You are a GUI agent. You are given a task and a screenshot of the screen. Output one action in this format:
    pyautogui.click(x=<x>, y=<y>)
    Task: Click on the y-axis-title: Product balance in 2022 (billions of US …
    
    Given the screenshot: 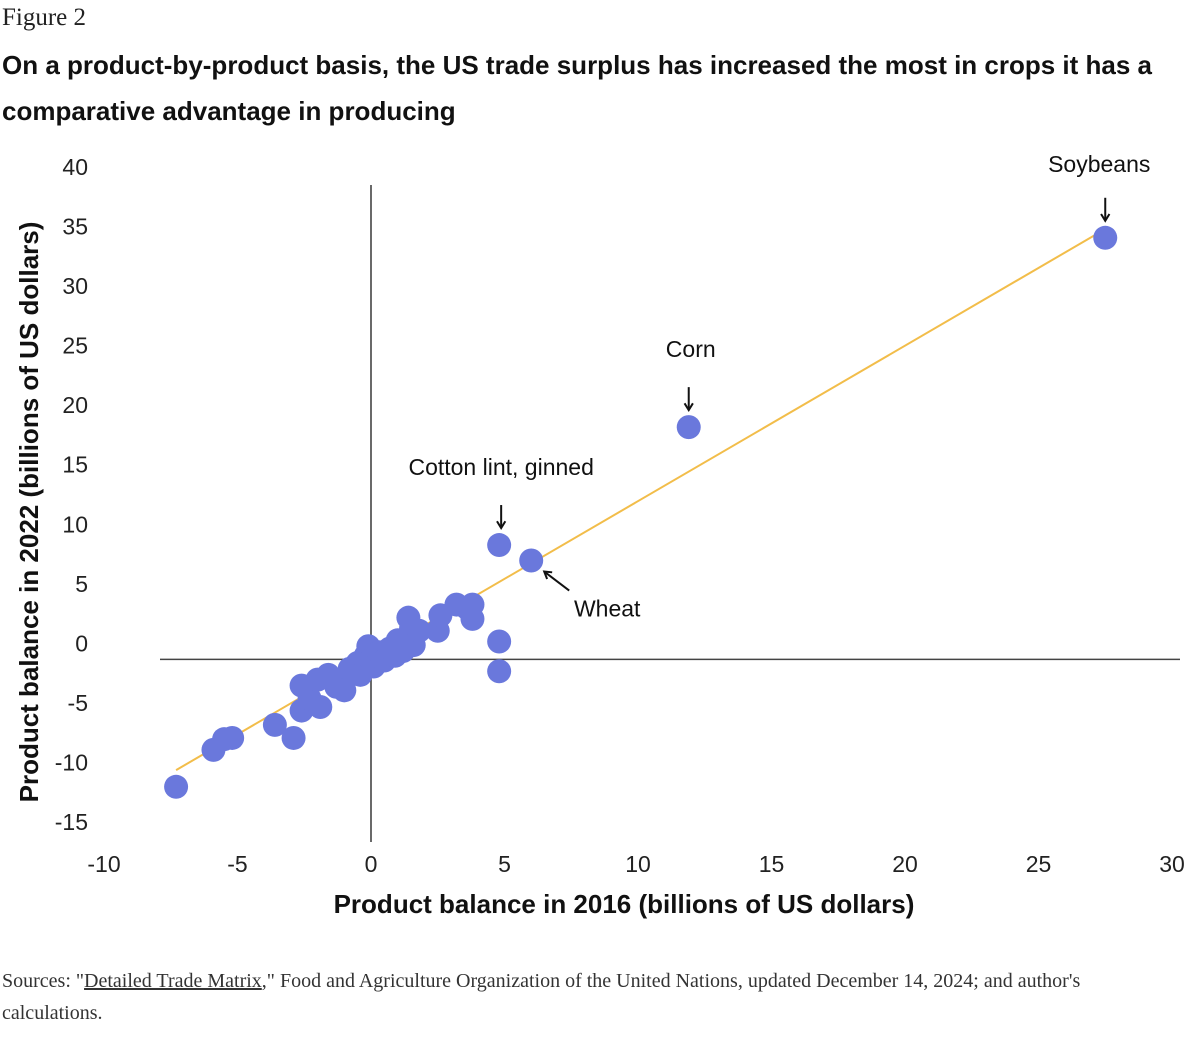 What is the action you would take?
    pyautogui.click(x=29, y=512)
    